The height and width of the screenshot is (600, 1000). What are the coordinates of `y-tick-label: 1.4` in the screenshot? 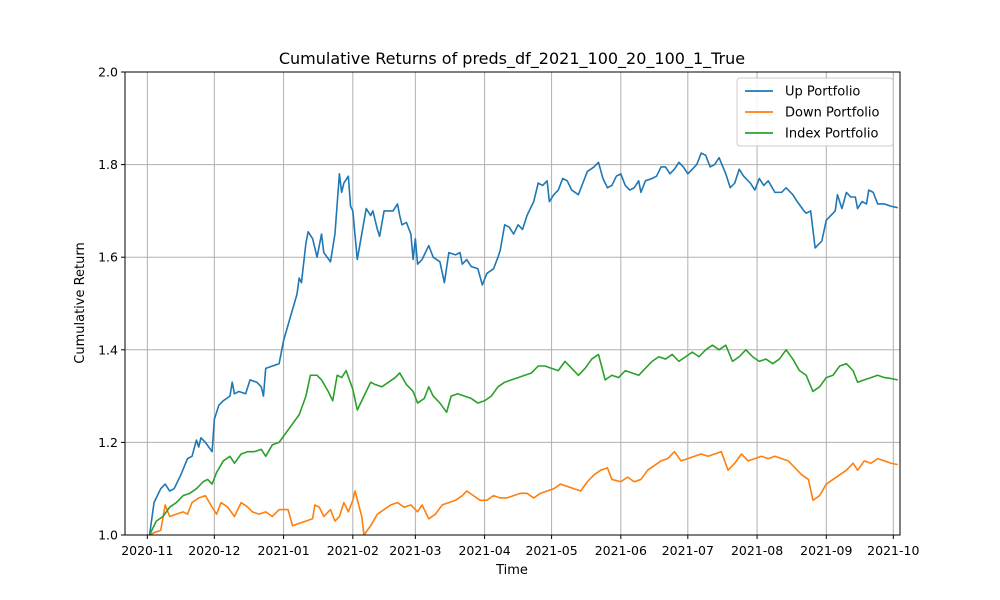 It's located at (108, 349).